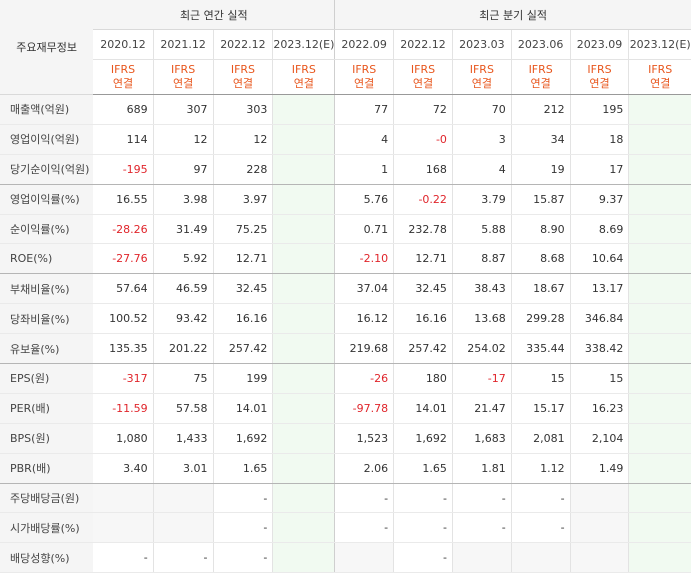 This screenshot has height=573, width=691. I want to click on value-cell: 257.42, so click(423, 349).